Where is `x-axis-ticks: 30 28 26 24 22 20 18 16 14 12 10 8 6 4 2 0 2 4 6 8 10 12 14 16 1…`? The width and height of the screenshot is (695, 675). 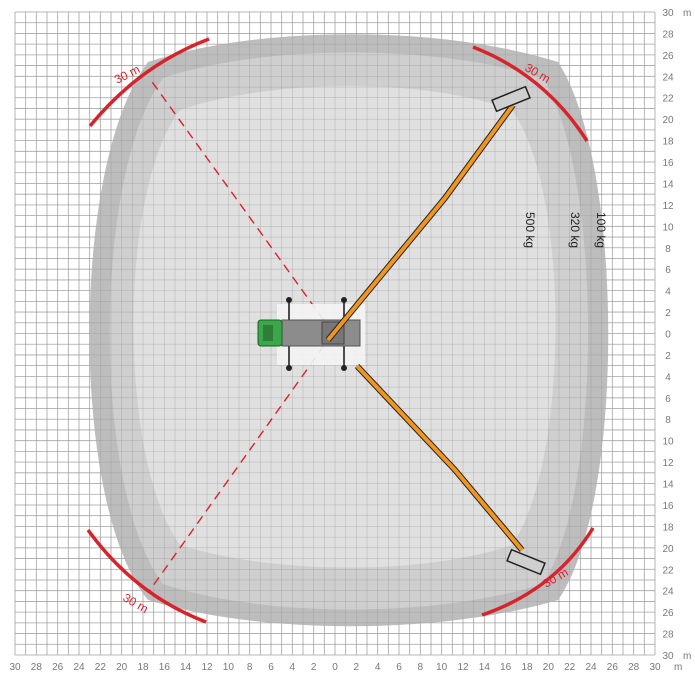
x-axis-ticks: 30 28 26 24 22 20 18 16 14 12 10 8 6 4 2 0 2 4 6 8 10 12 14 16 1… is located at coordinates (345, 667).